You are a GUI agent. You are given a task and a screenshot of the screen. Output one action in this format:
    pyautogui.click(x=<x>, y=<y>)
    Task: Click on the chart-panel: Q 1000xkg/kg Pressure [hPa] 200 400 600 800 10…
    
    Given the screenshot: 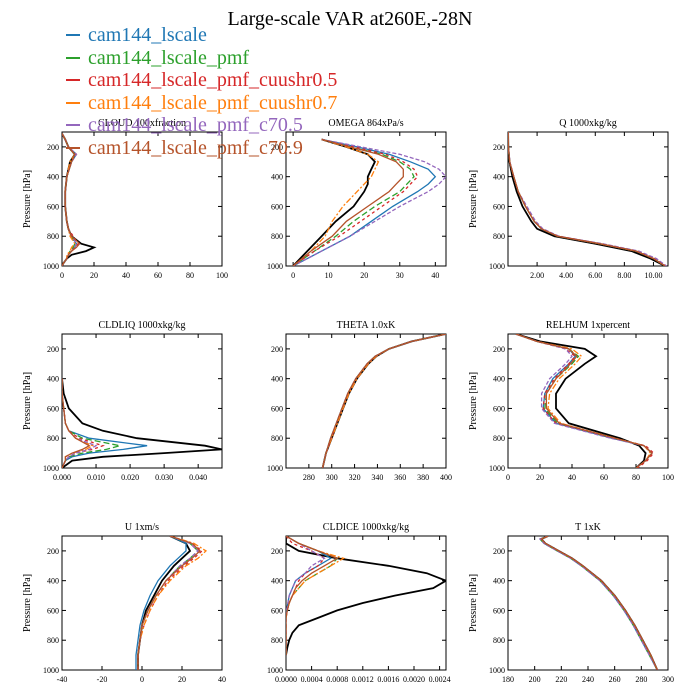 What is the action you would take?
    pyautogui.click(x=568, y=199)
    